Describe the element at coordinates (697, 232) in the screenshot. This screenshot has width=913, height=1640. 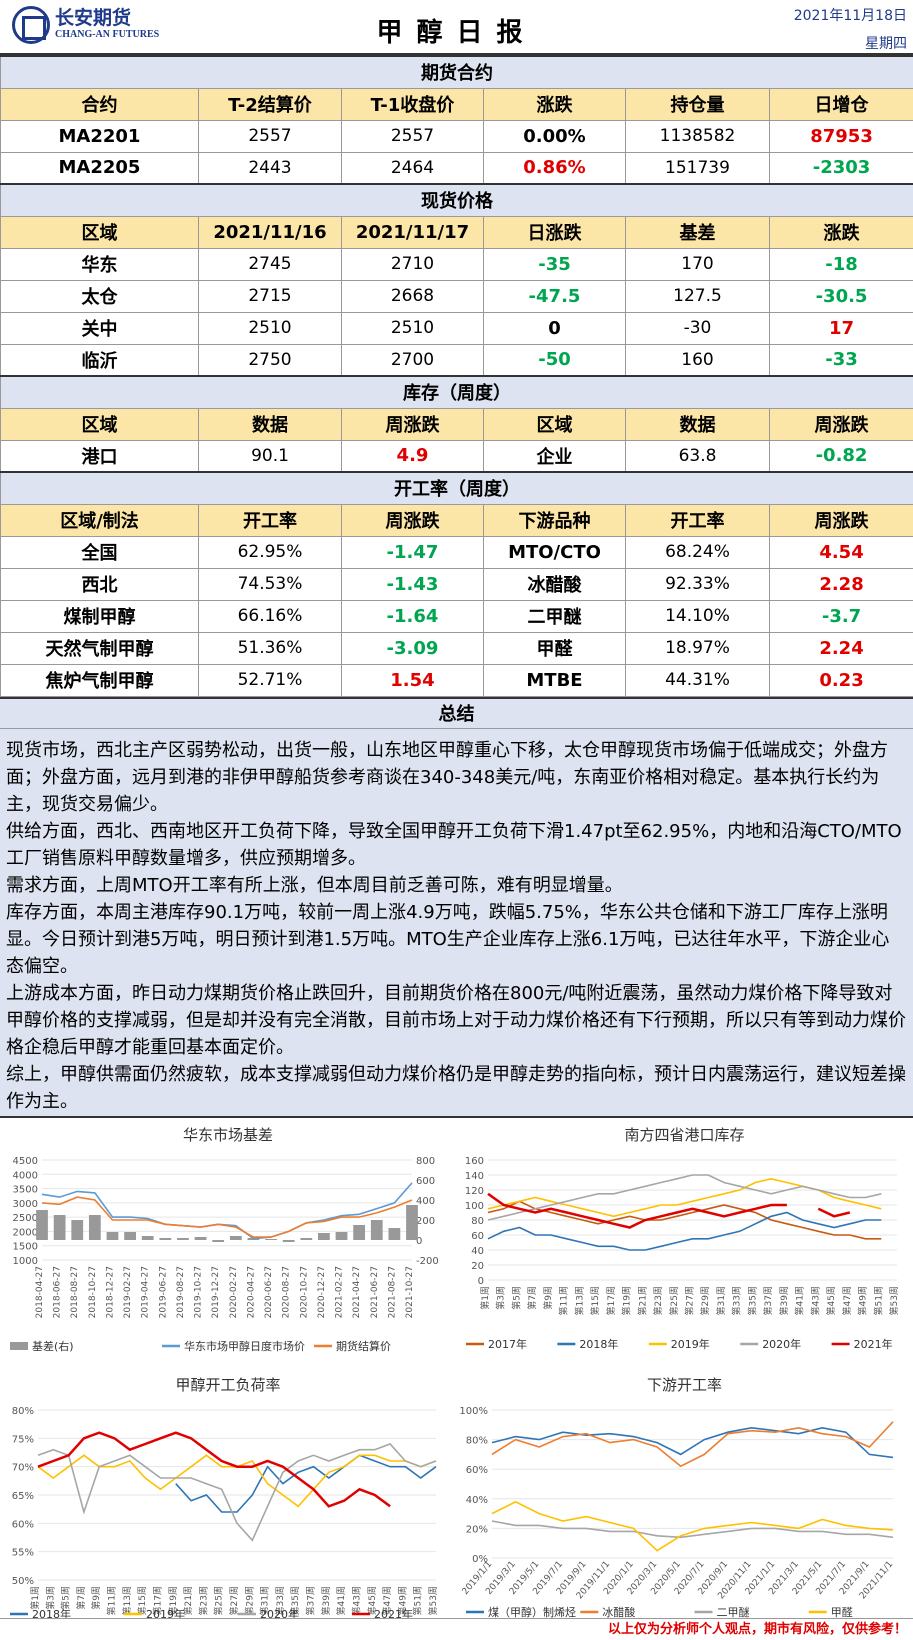
I see `column-header: 基差` at that location.